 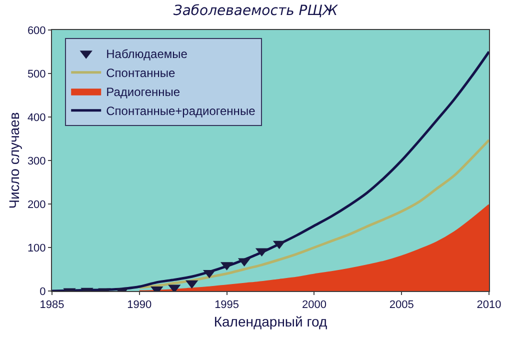 What do you see at coordinates (489, 305) in the screenshot?
I see `x-tick-label: 2010` at bounding box center [489, 305].